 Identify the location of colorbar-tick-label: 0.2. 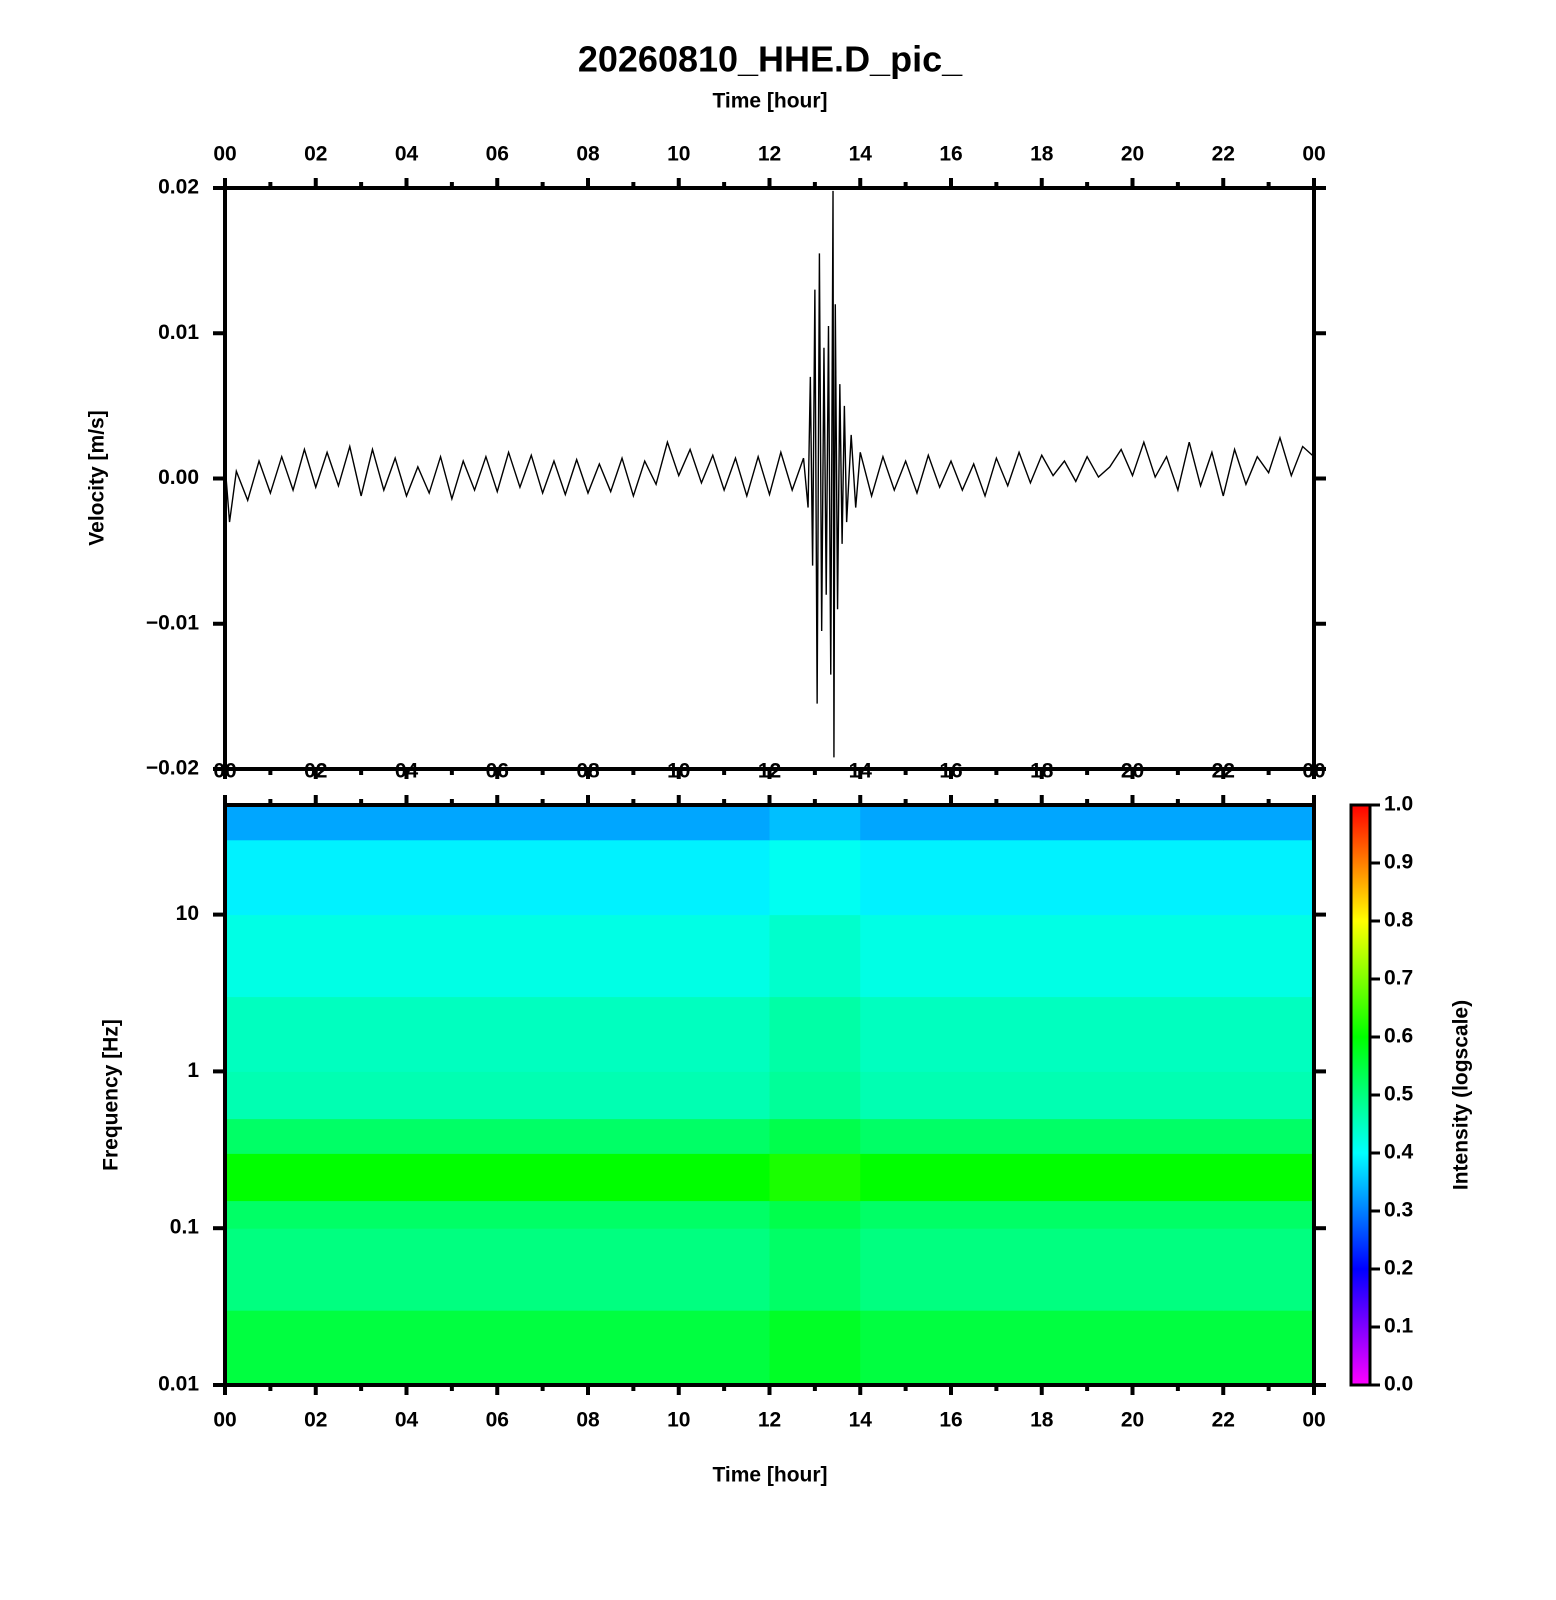
(1398, 1268).